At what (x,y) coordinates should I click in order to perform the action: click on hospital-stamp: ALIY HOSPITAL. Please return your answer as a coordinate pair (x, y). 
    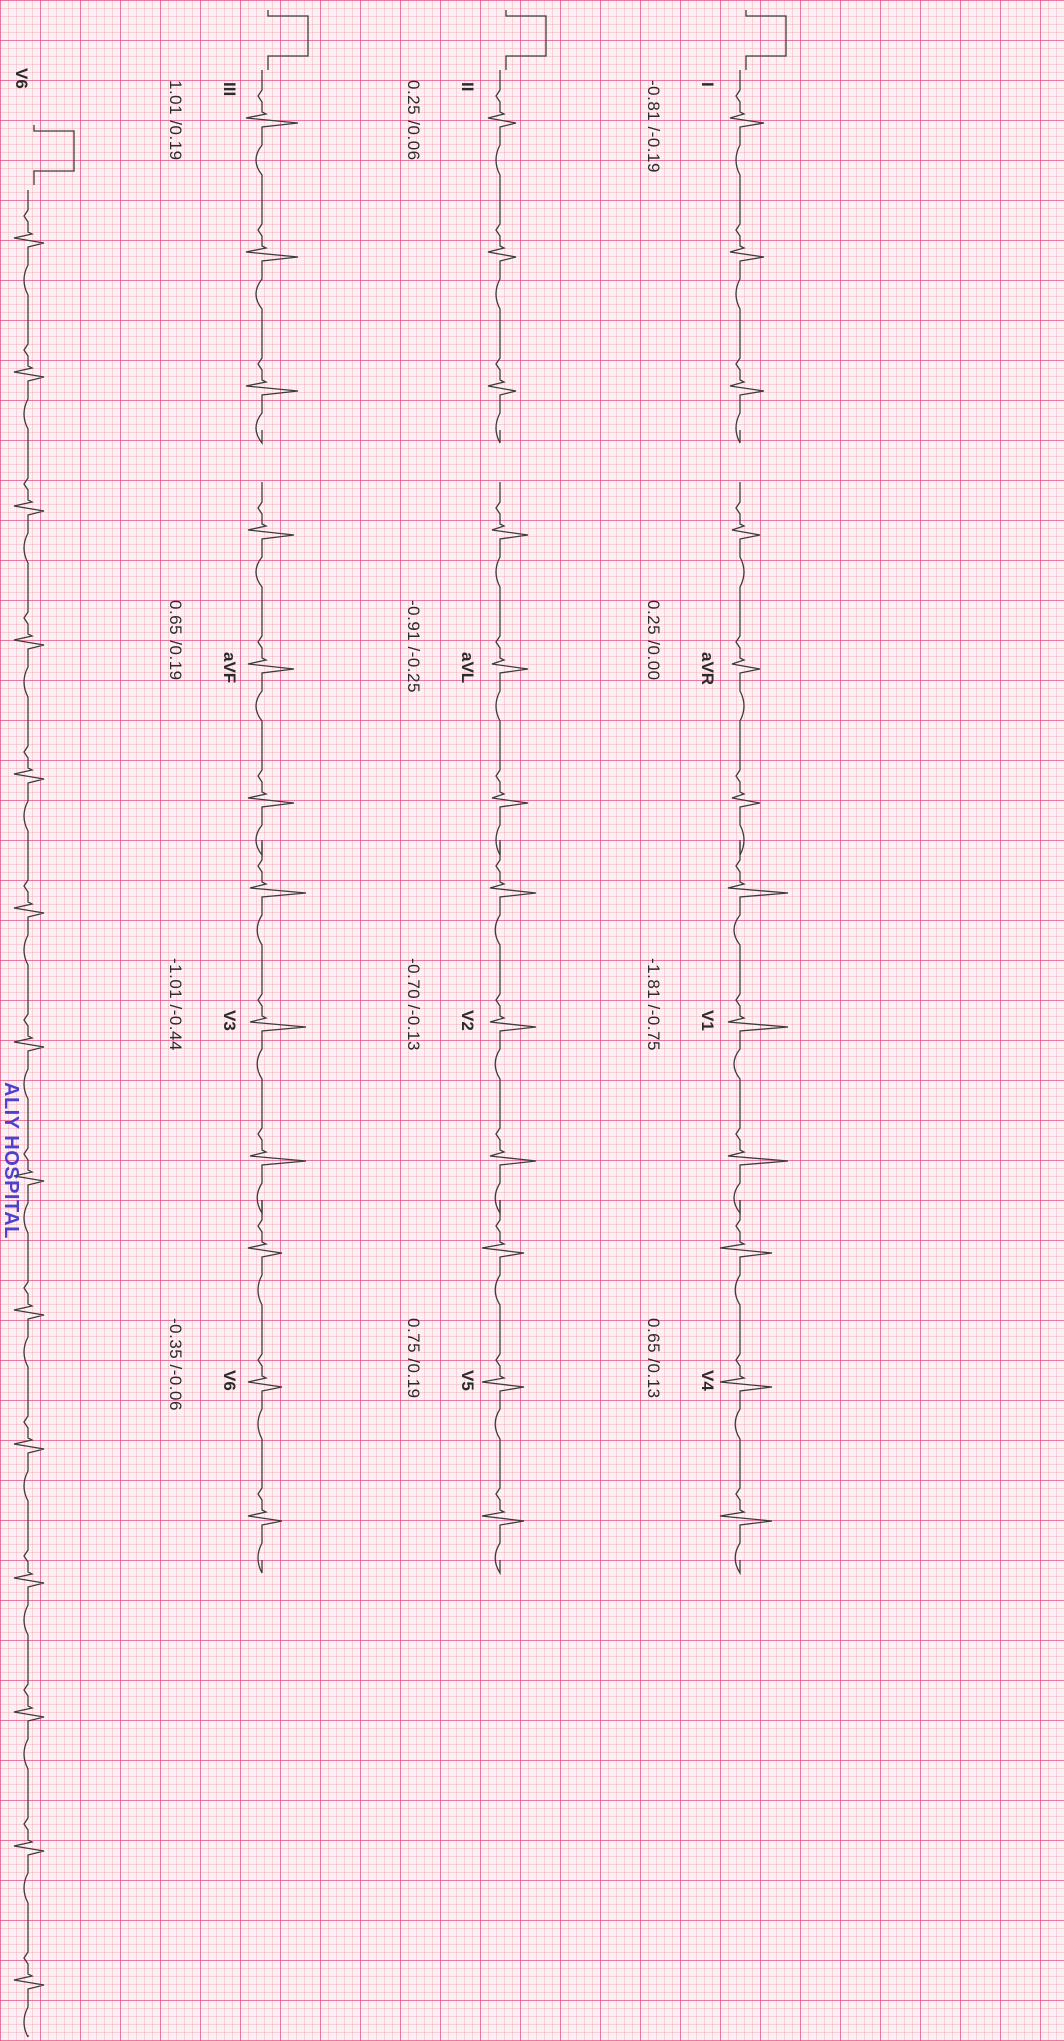
    Looking at the image, I should click on (11, 1160).